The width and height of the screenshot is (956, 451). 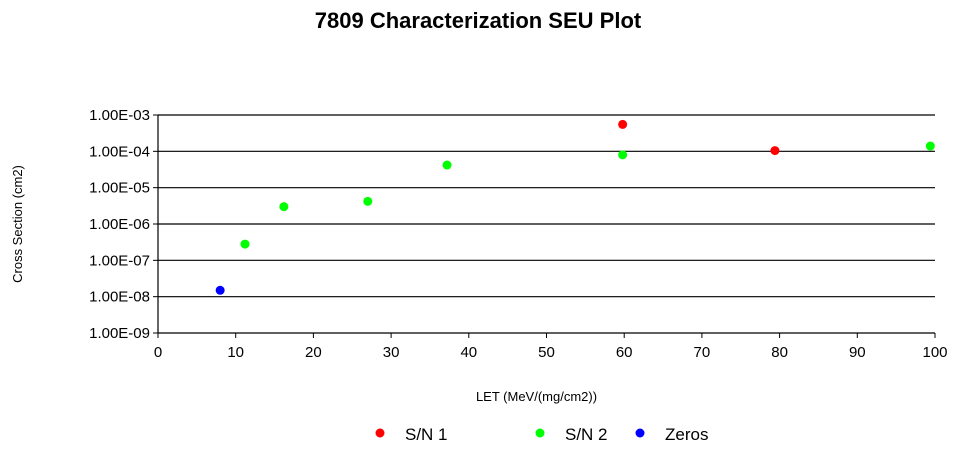 What do you see at coordinates (934, 352) in the screenshot?
I see `x-tick-label: 100` at bounding box center [934, 352].